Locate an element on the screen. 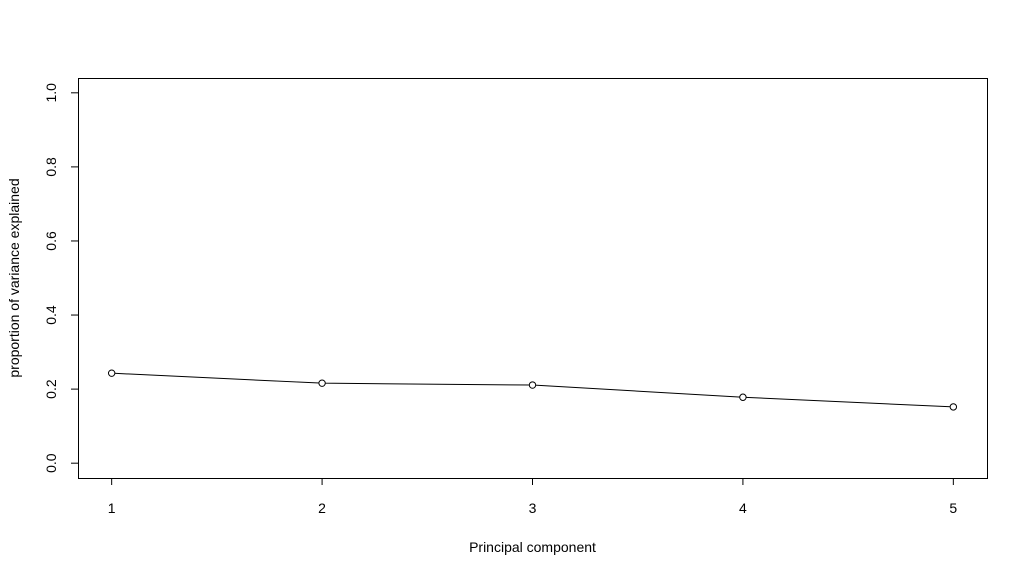 Image resolution: width=1027 pixels, height=576 pixels. y-tick-label: 0.2 is located at coordinates (51, 389).